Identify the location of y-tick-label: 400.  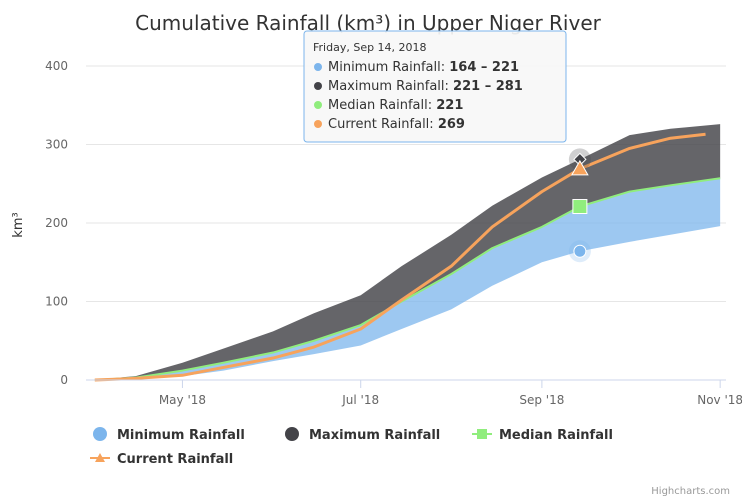
(56, 66).